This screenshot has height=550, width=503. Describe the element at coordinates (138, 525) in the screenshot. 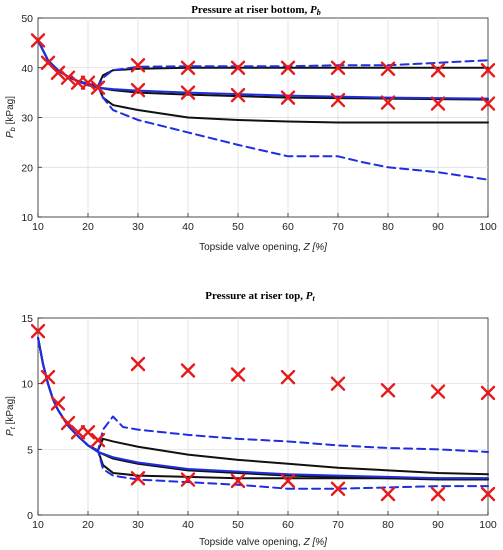

I see `x-tick-label: 30` at that location.